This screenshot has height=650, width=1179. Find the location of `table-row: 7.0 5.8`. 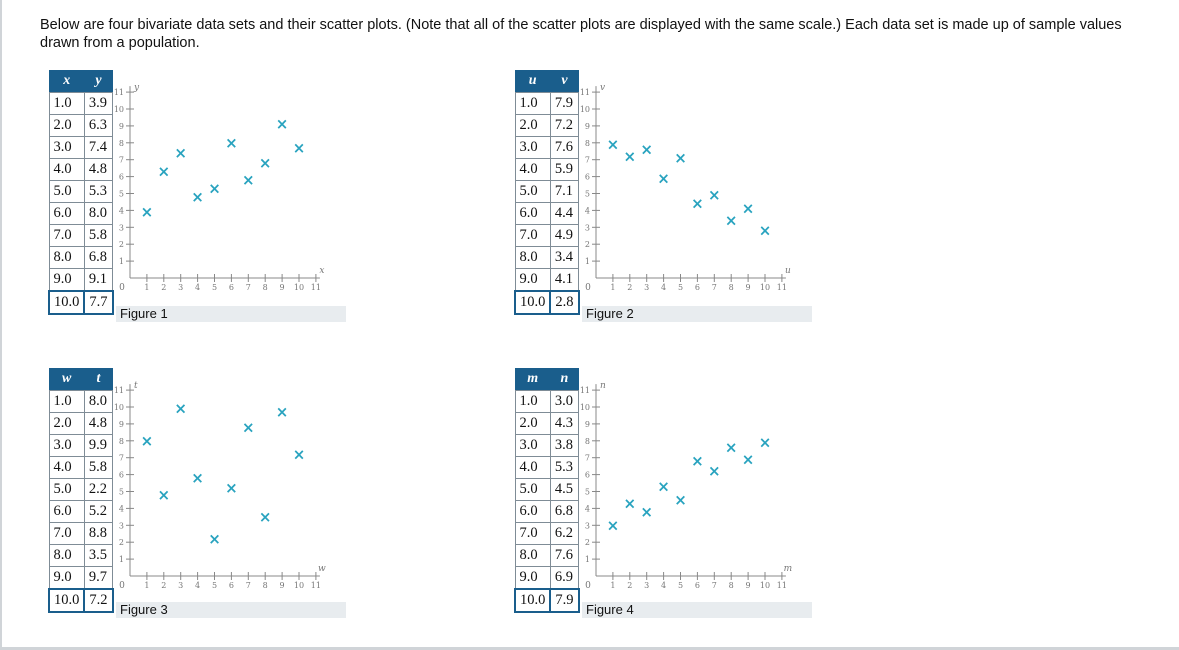

table-row: 7.0 5.8 is located at coordinates (81, 235).